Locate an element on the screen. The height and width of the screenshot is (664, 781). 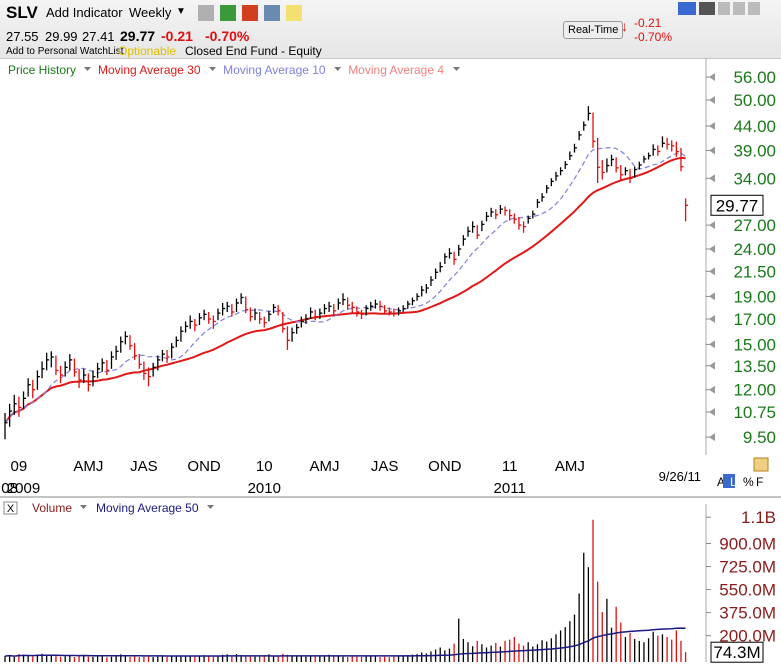
window-icons is located at coordinates (728, 9).